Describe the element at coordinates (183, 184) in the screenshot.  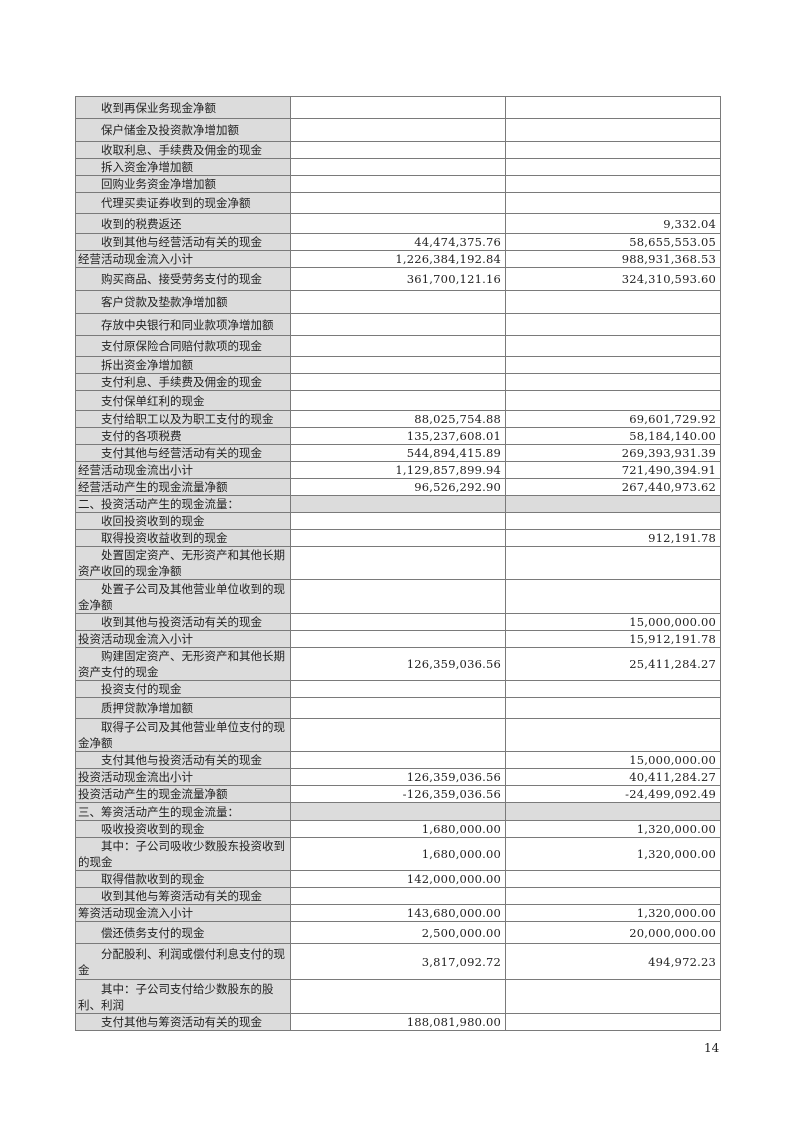
I see `row-label: 回购业务资金净增加额` at that location.